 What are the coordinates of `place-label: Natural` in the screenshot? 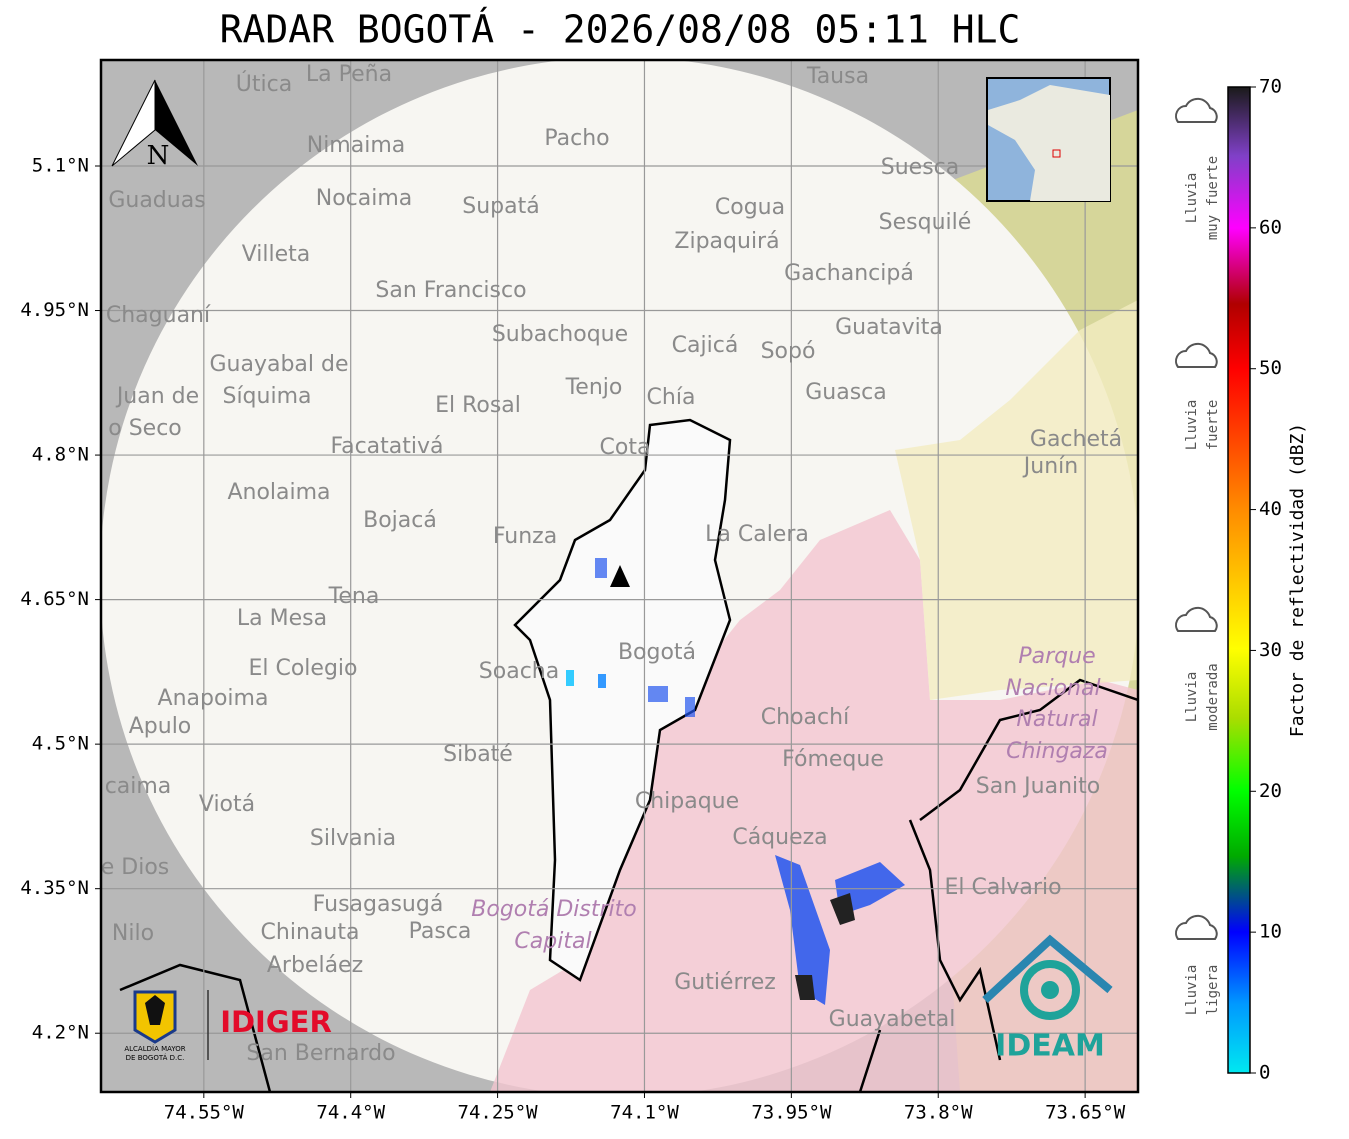 It's located at (1056, 719).